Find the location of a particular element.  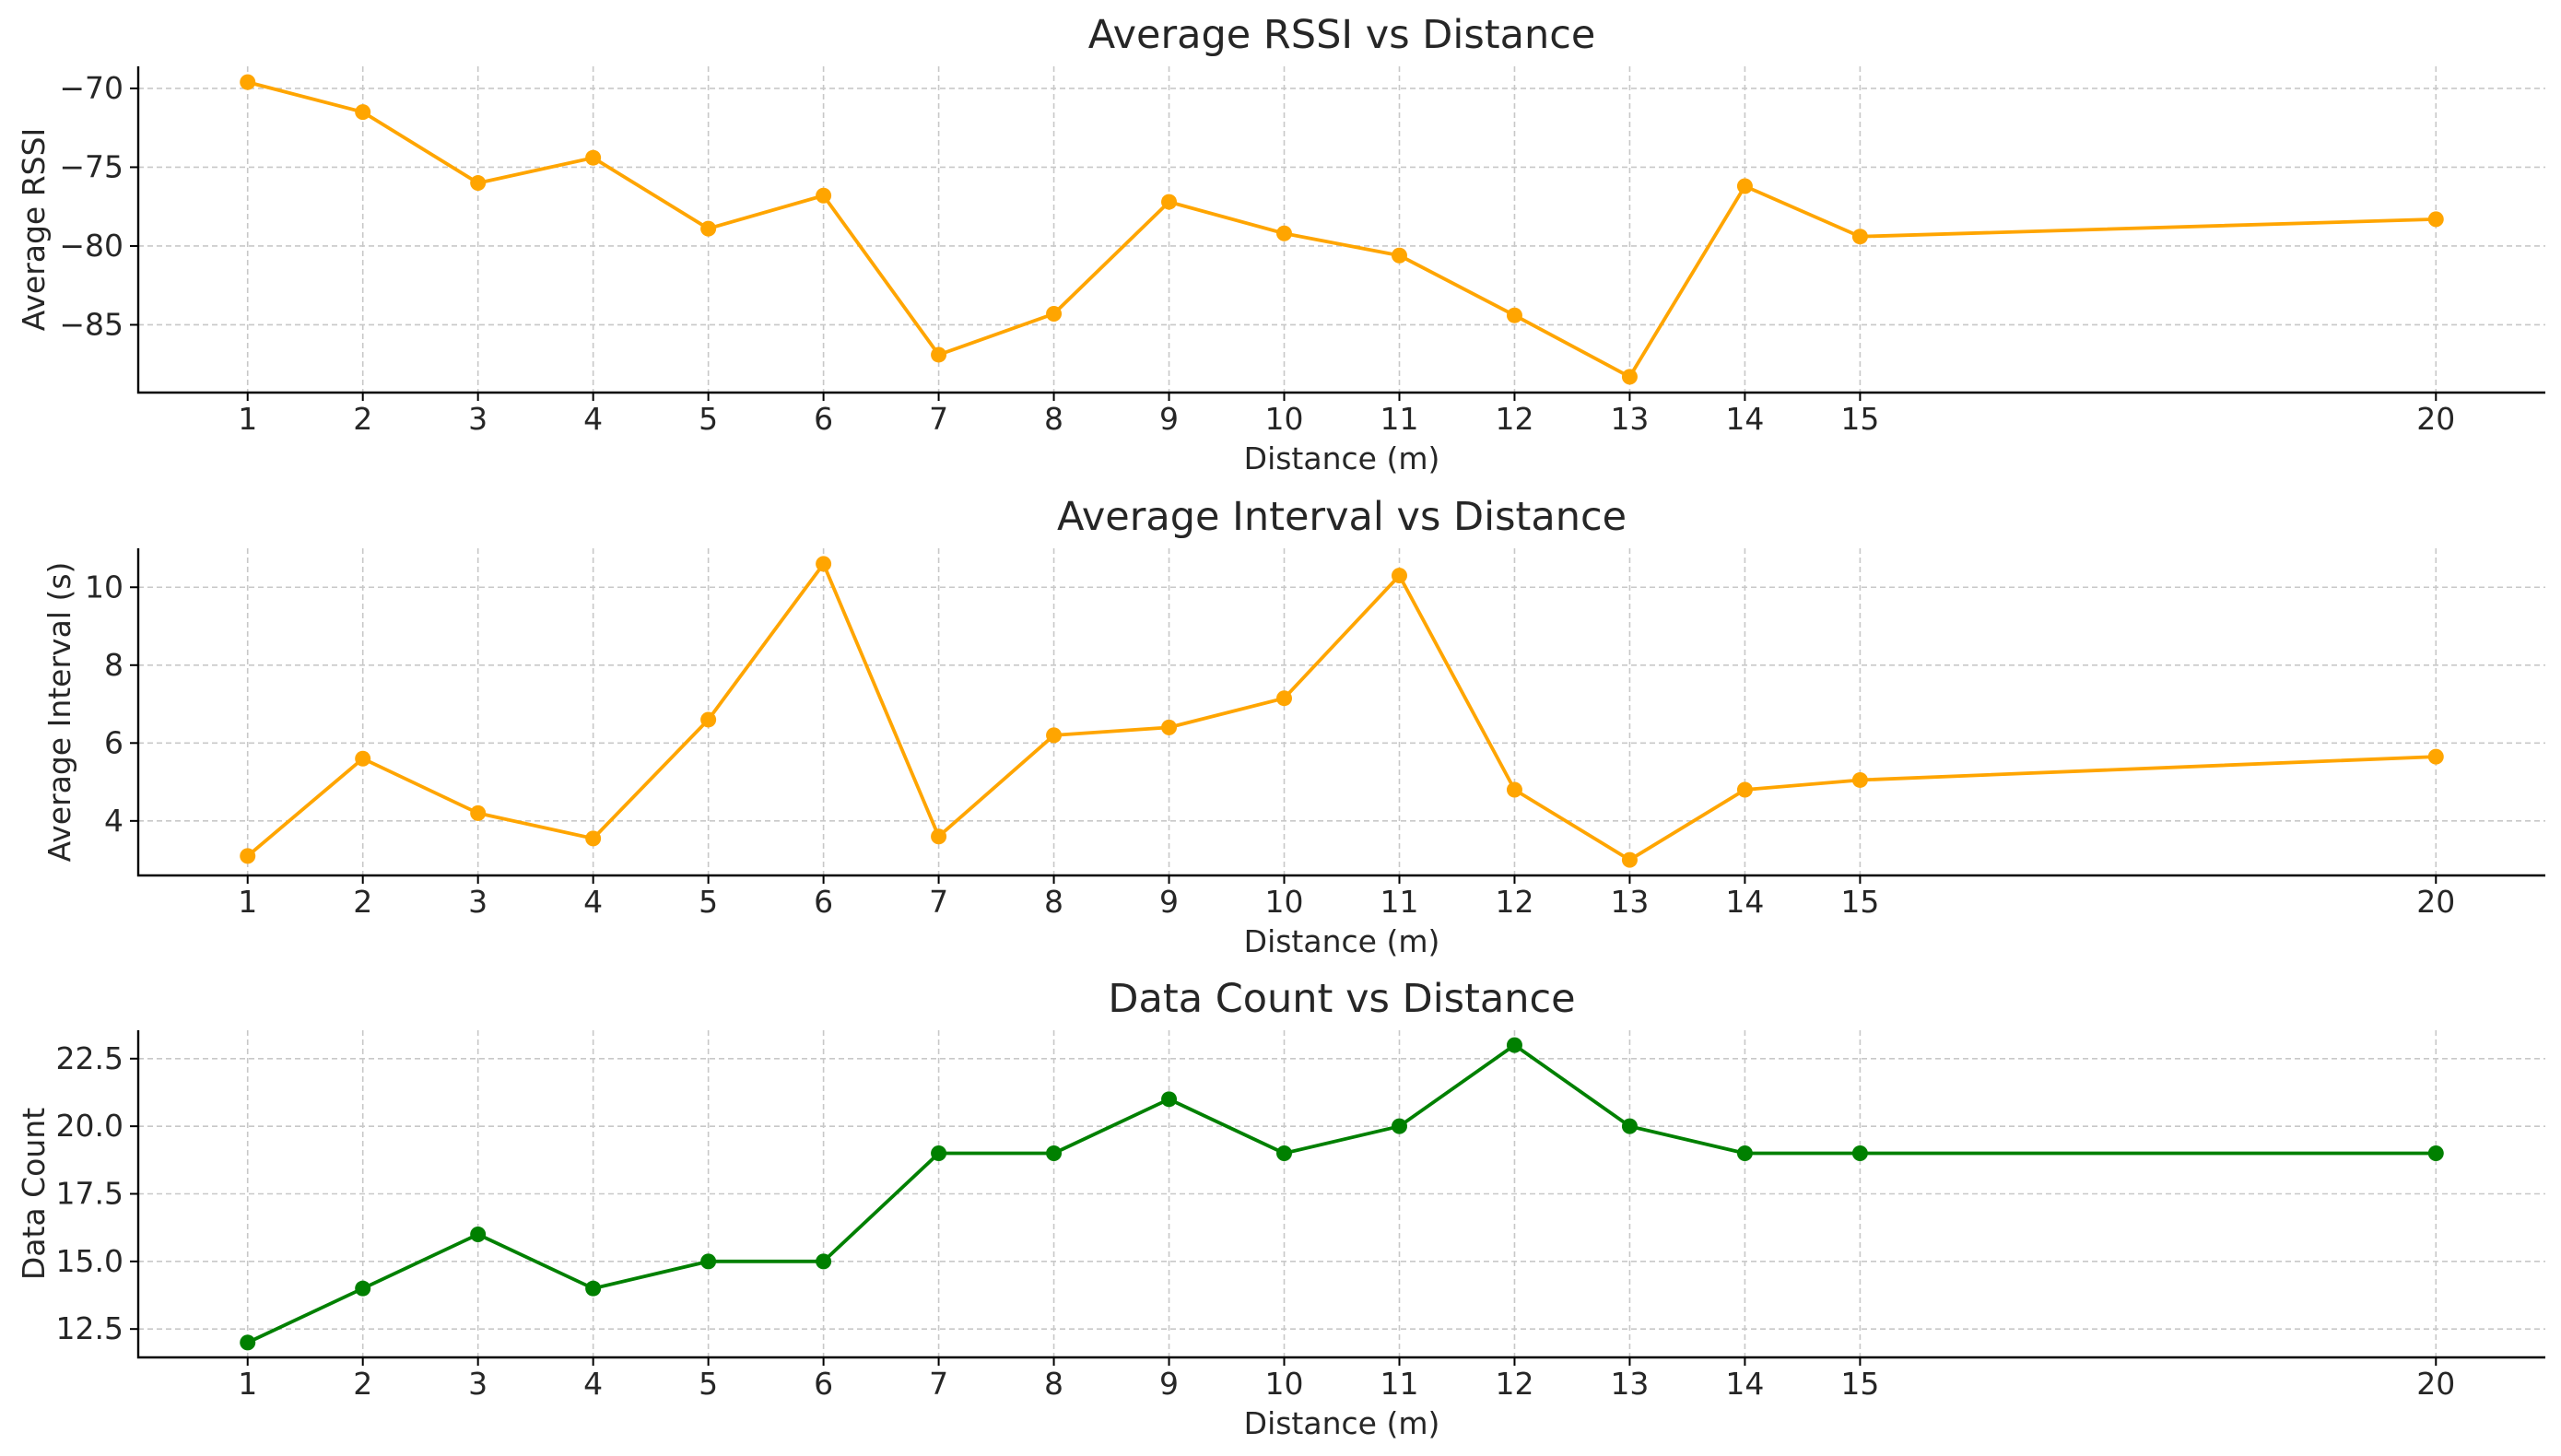

x-tick-label: 9 is located at coordinates (1169, 902).